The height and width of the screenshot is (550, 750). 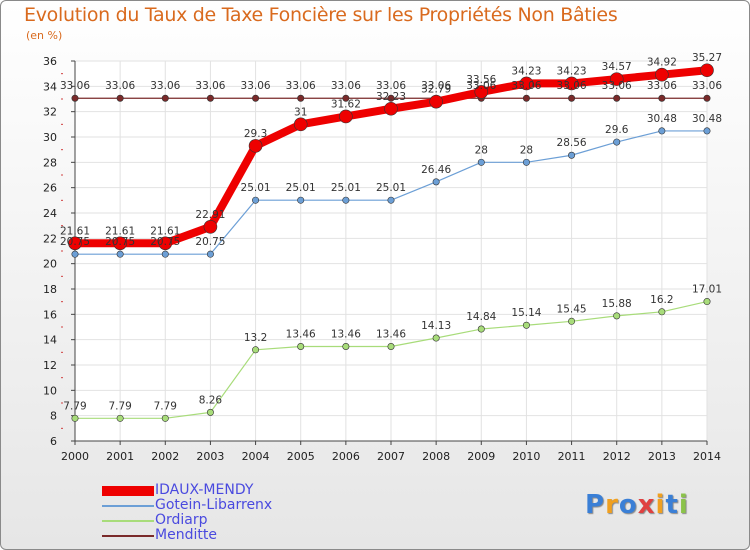 I want to click on data-label-gotein-libarrenx: 28, so click(x=526, y=150).